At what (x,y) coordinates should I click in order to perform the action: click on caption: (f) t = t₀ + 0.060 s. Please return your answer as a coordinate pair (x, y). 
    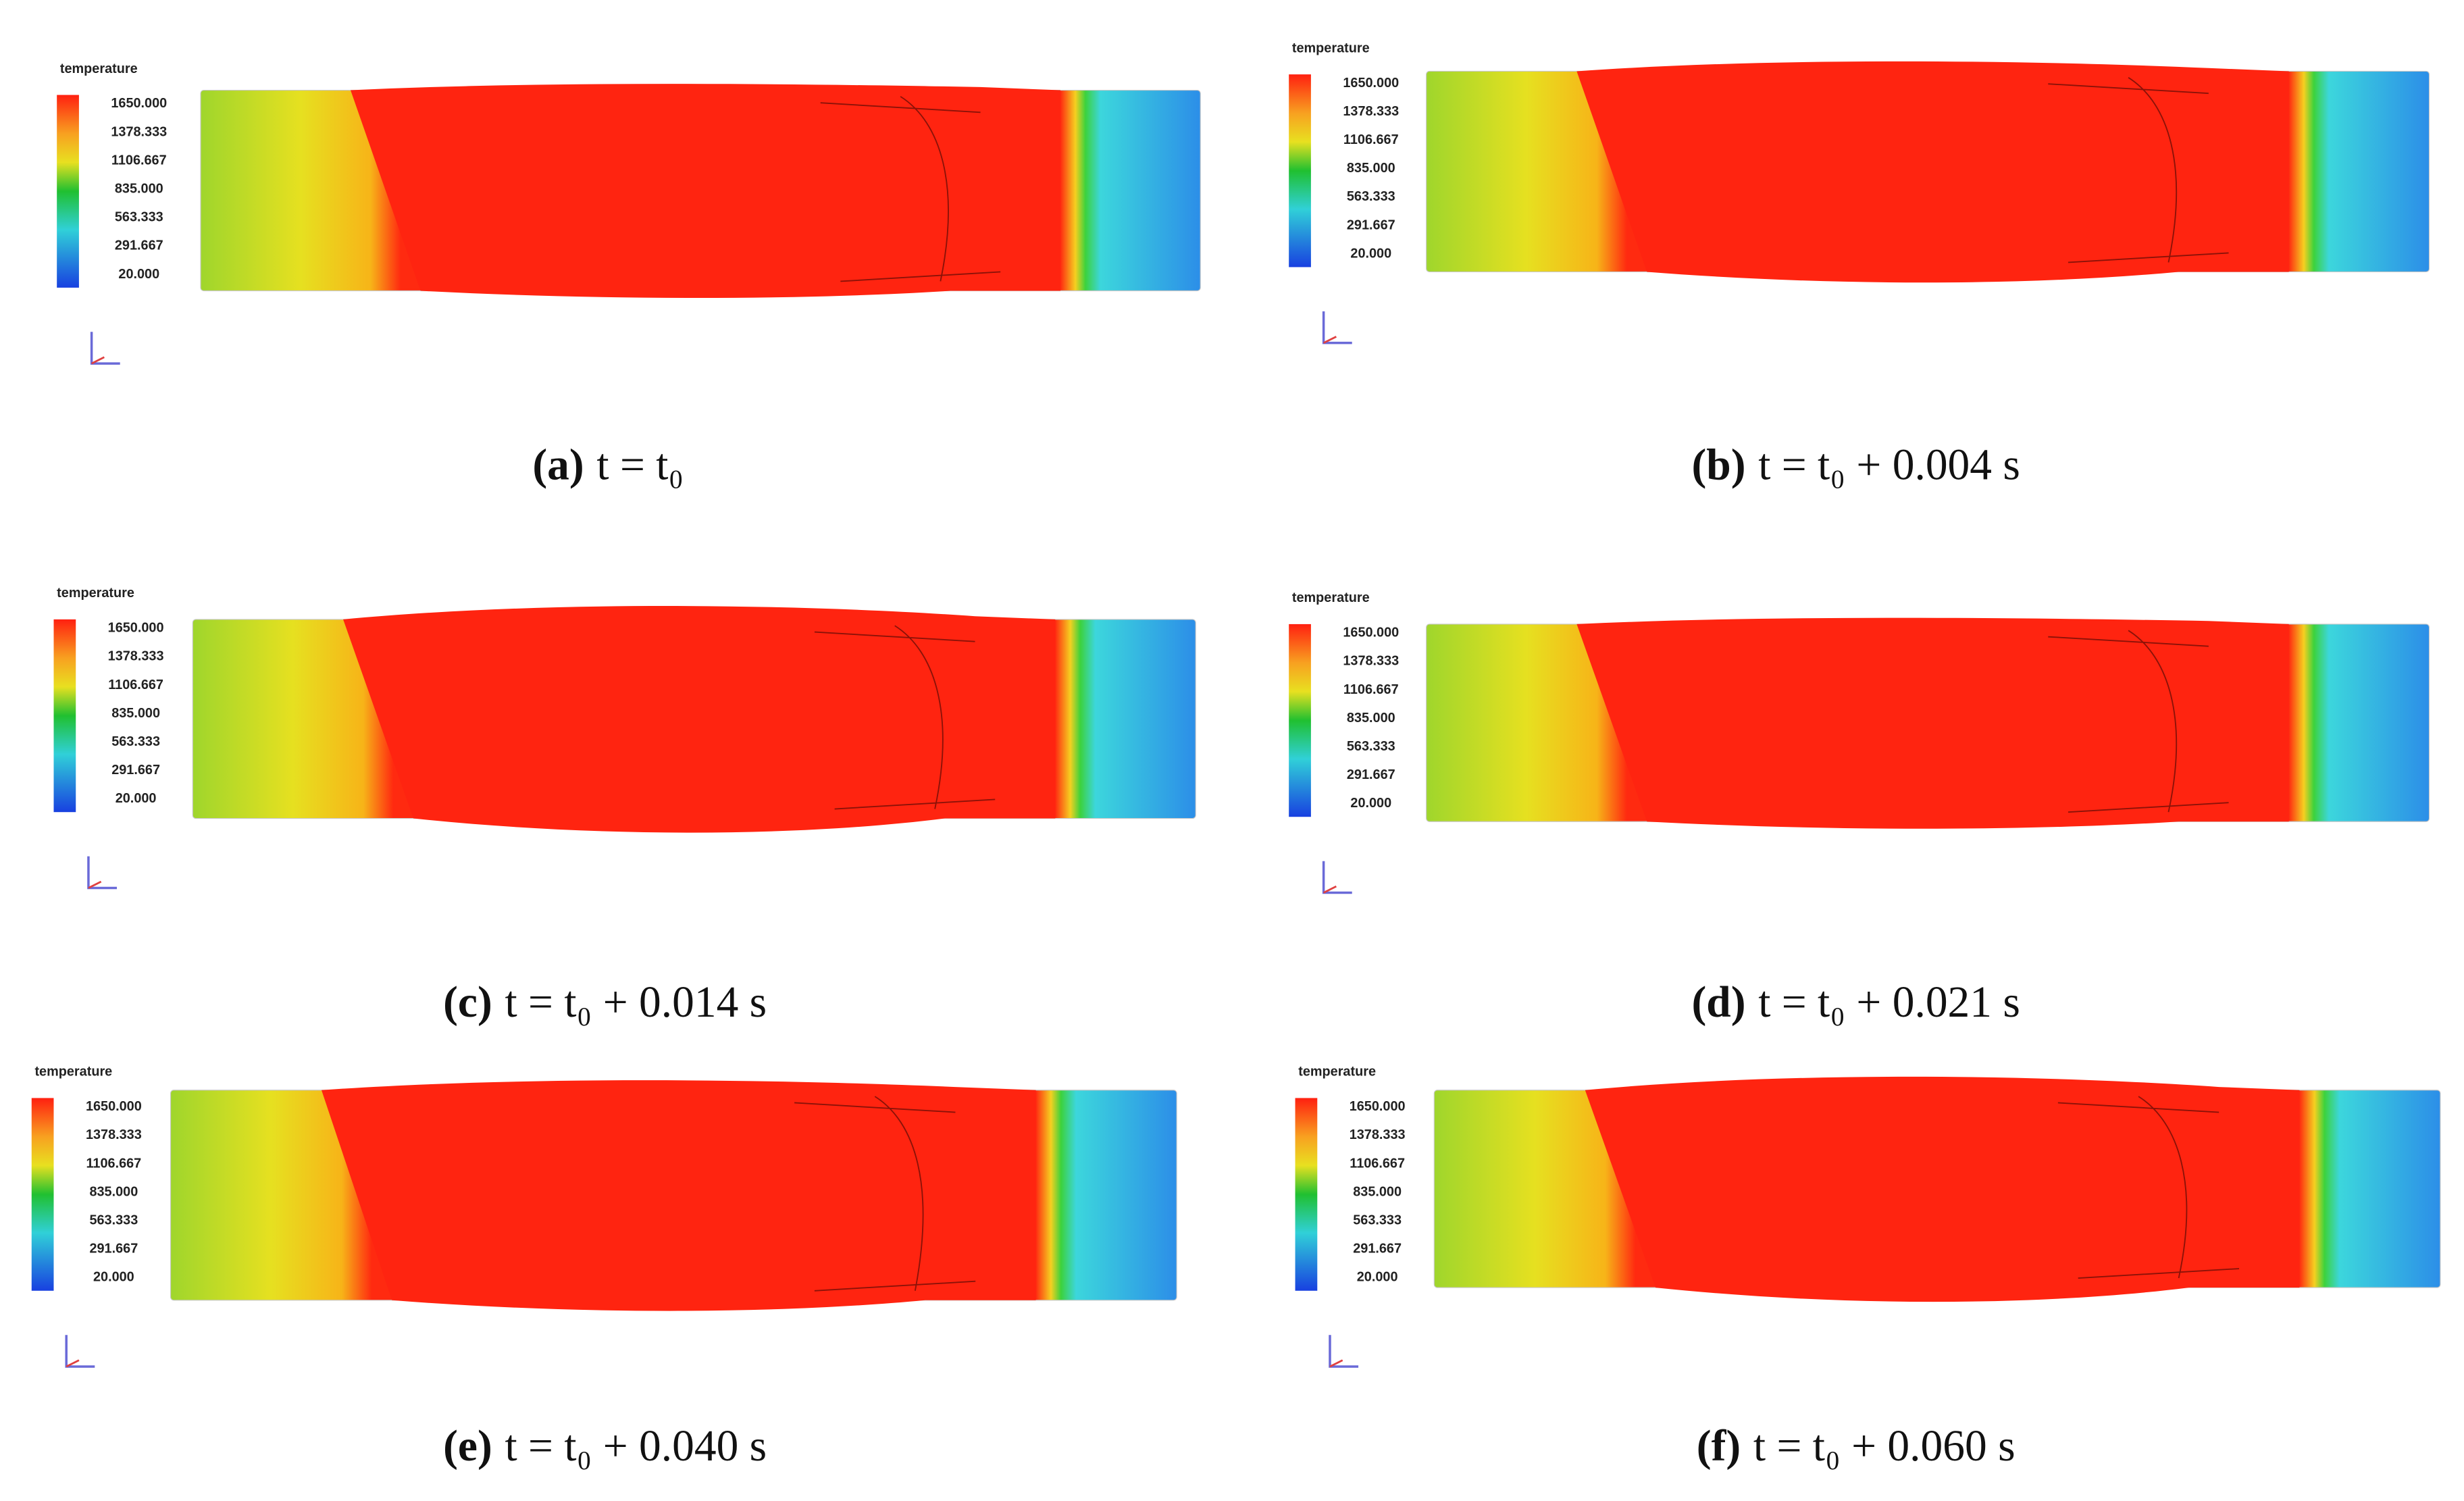
    Looking at the image, I should click on (1856, 1446).